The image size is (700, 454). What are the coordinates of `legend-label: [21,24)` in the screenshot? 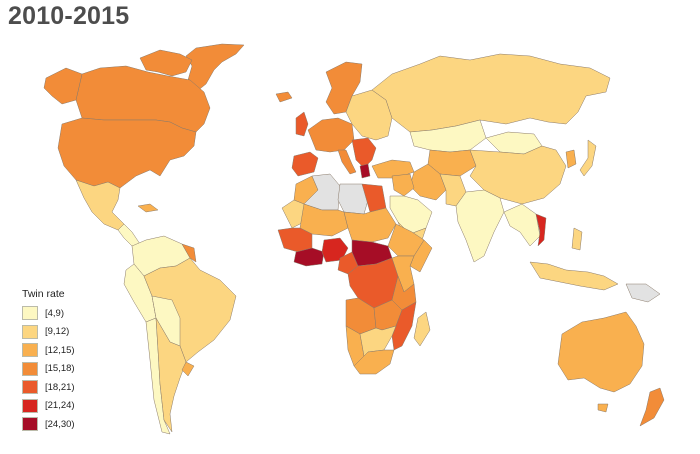 It's located at (60, 406).